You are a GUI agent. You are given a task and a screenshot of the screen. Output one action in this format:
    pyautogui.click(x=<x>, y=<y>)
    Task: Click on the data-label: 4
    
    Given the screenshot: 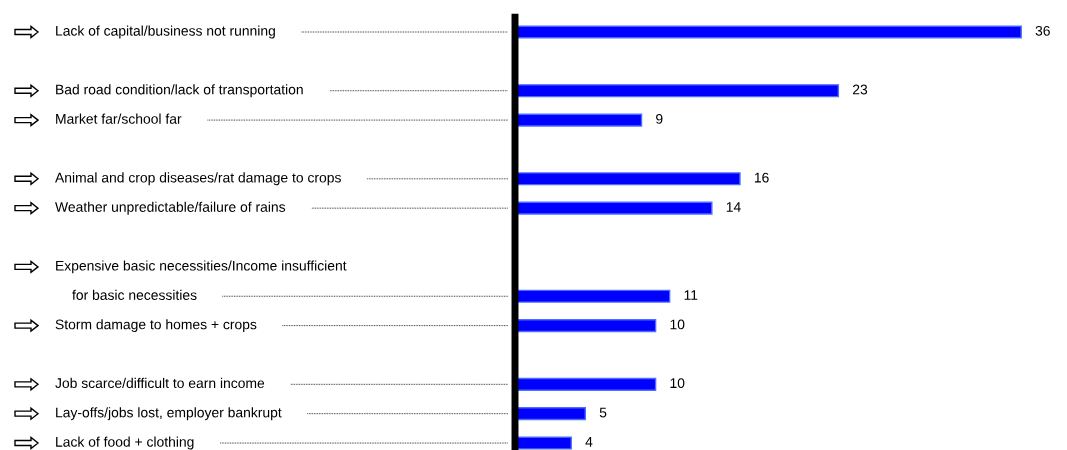 What is the action you would take?
    pyautogui.click(x=589, y=442)
    